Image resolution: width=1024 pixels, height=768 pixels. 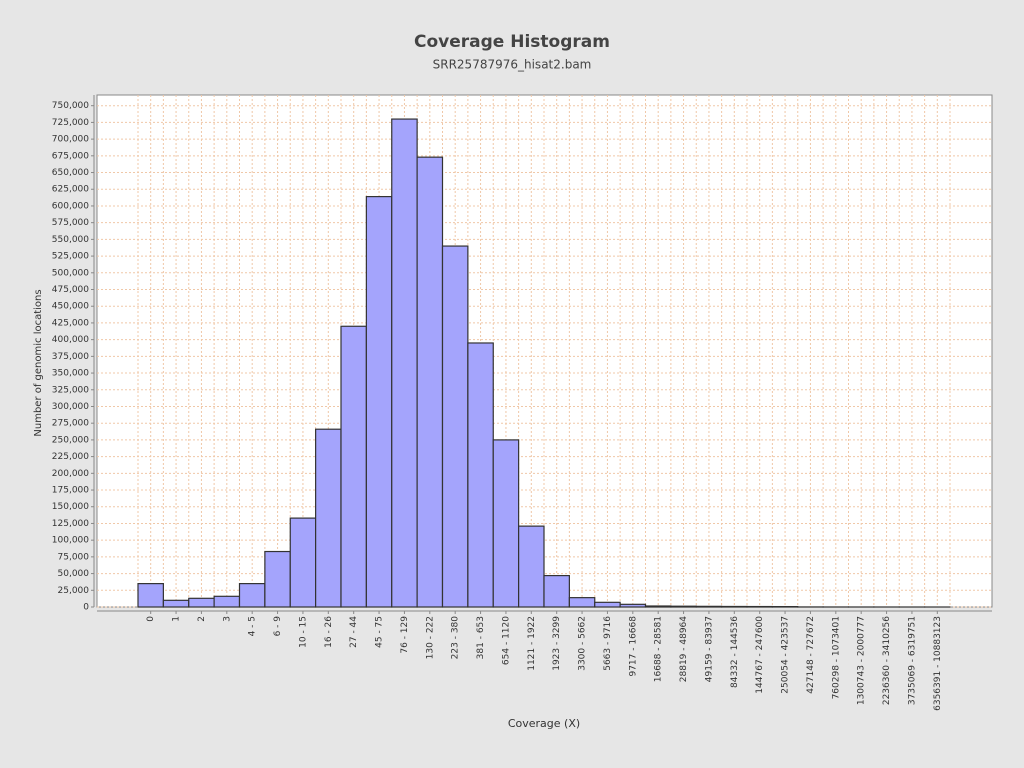 I want to click on y-tick-label: 725,000, so click(x=70, y=123).